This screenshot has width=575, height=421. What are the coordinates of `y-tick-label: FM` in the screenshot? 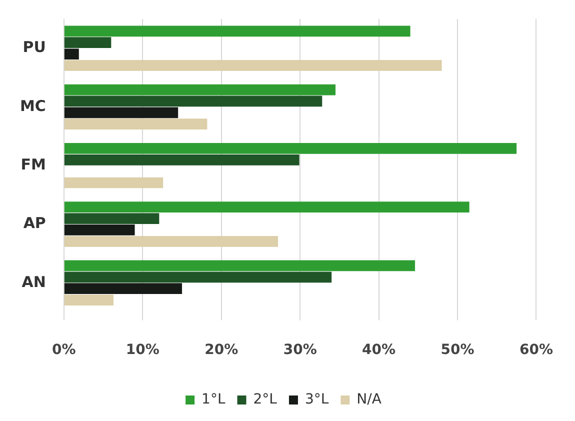 It's located at (33, 164).